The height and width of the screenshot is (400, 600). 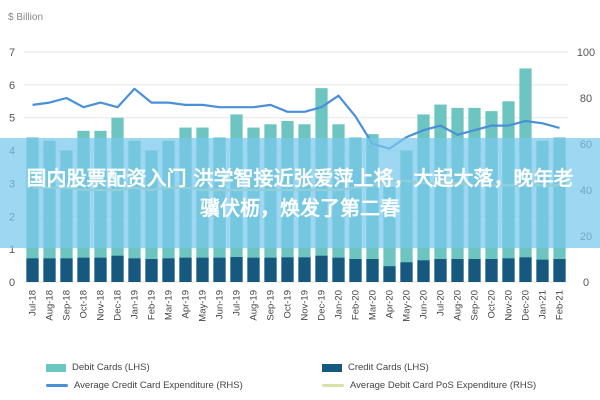 What do you see at coordinates (12, 119) in the screenshot?
I see `left-tick-label: 5` at bounding box center [12, 119].